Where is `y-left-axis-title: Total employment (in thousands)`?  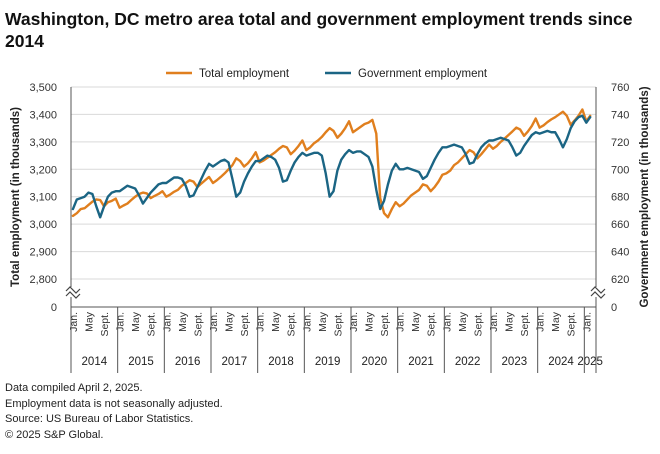 y-left-axis-title: Total employment (in thousands) is located at coordinates (16, 197).